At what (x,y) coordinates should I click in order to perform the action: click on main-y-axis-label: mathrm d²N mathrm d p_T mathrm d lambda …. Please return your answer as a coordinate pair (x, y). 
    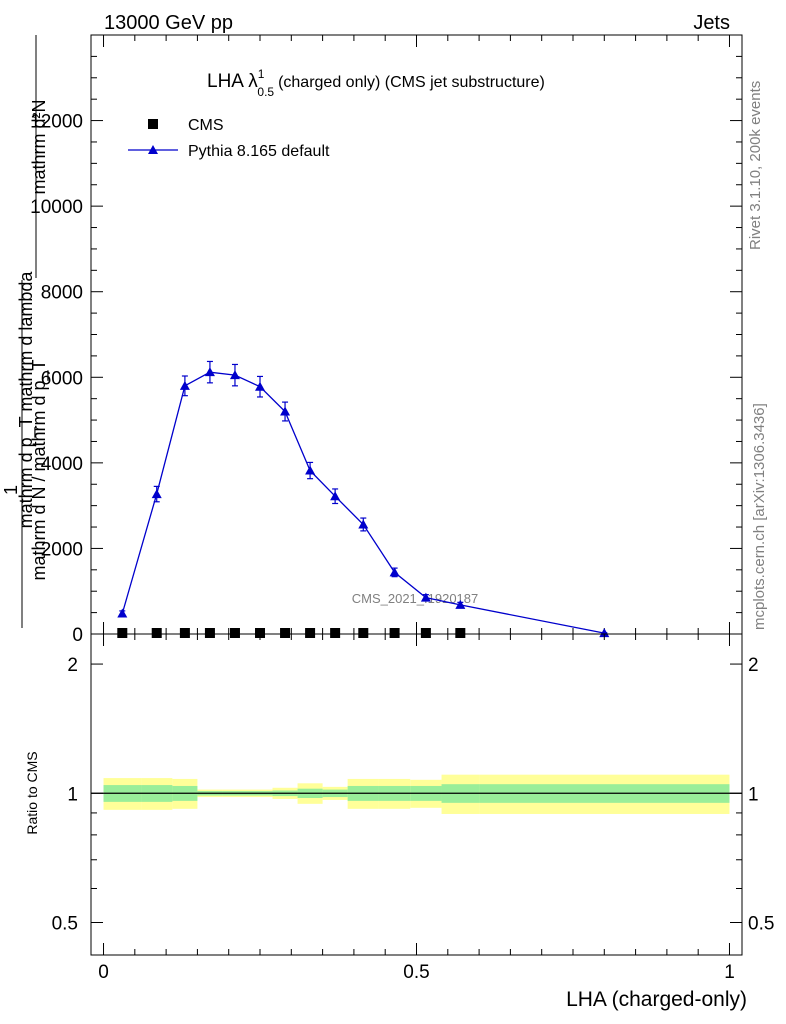
    Looking at the image, I should click on (25, 331).